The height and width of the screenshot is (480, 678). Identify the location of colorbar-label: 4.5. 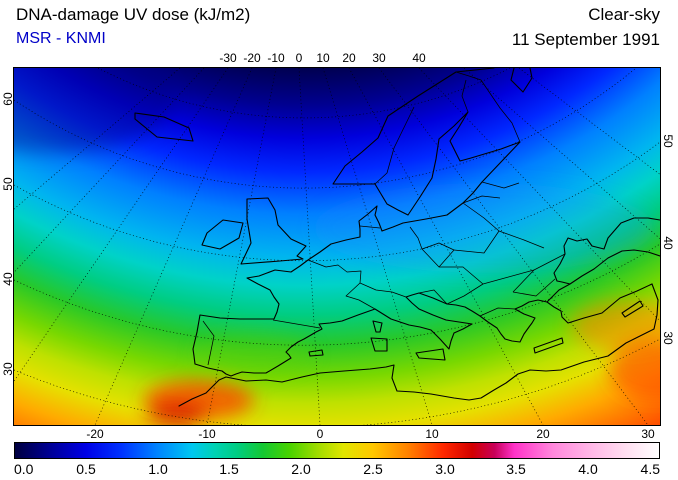
(650, 469).